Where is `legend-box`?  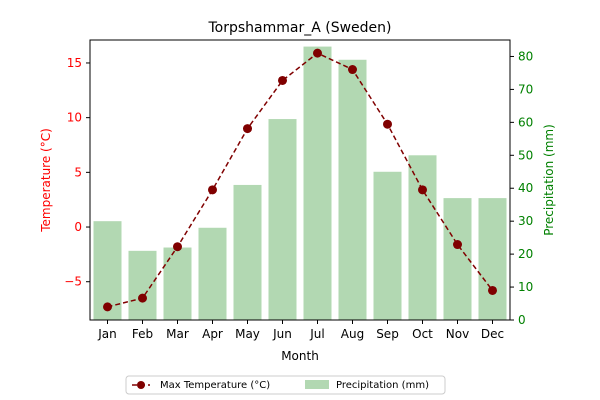
legend-box is located at coordinates (285, 385).